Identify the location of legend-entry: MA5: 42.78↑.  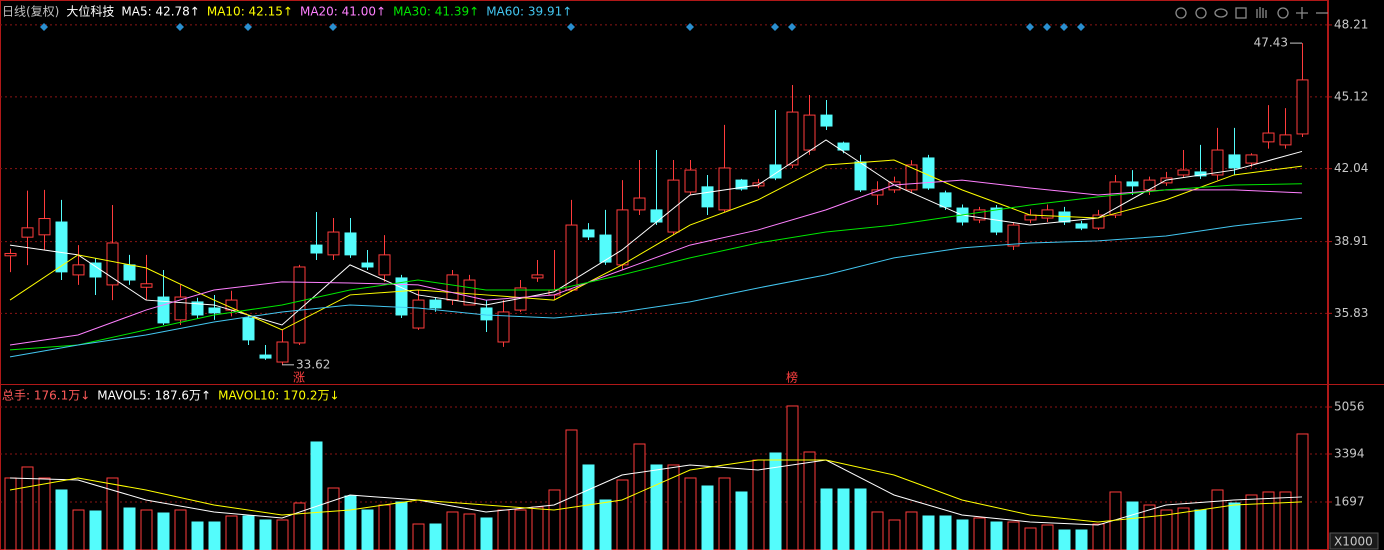
(160, 12).